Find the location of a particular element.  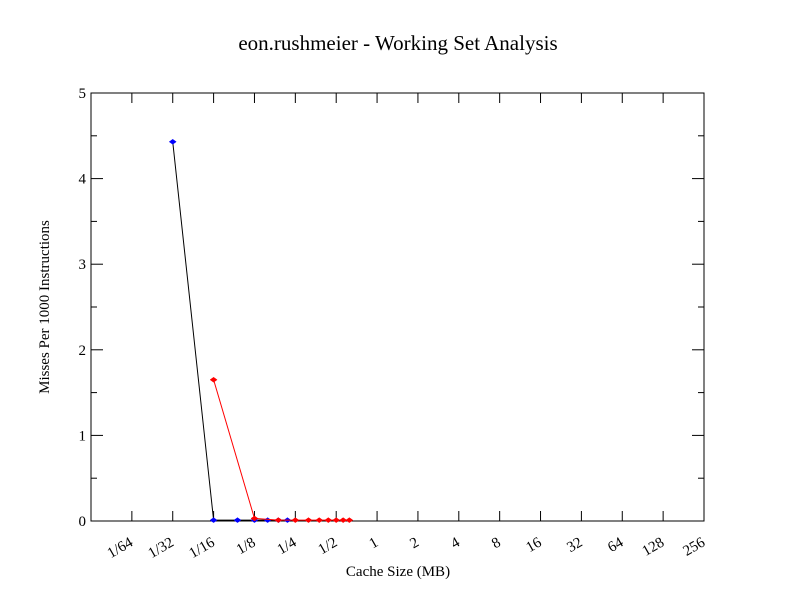

x-tick-label: 1 is located at coordinates (374, 544).